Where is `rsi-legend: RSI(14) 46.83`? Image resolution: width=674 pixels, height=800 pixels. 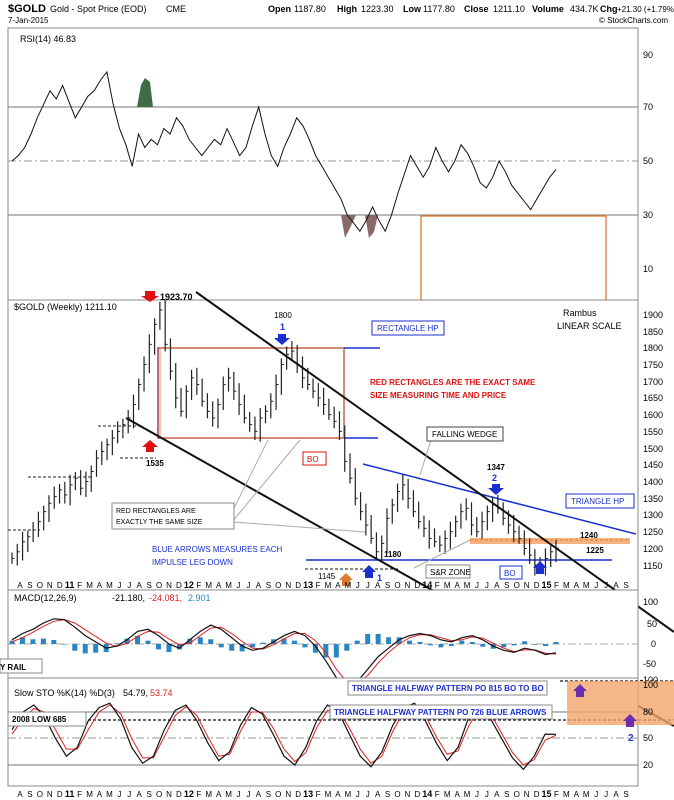 rsi-legend: RSI(14) 46.83 is located at coordinates (48, 39).